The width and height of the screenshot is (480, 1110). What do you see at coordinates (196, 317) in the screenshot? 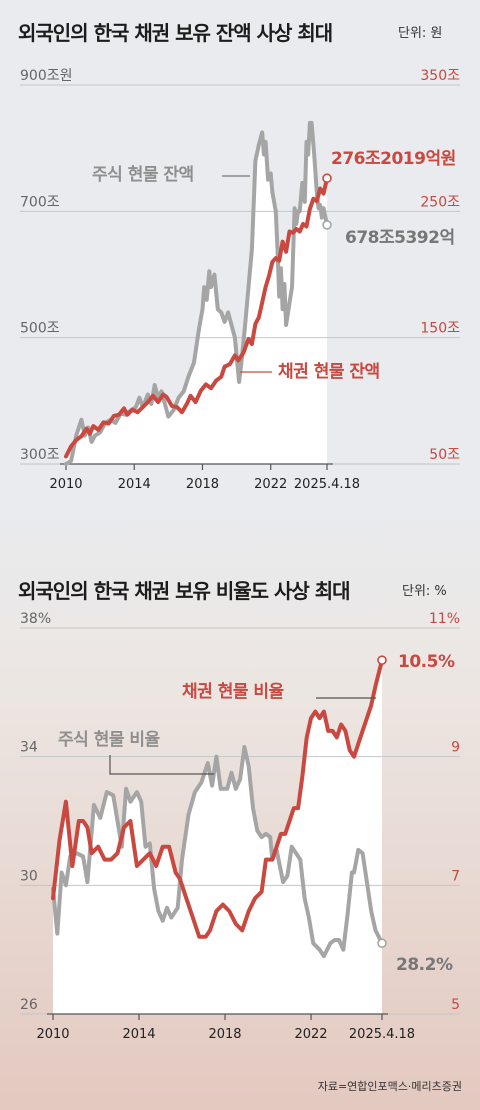
I see `chart1-series-bond-line` at bounding box center [196, 317].